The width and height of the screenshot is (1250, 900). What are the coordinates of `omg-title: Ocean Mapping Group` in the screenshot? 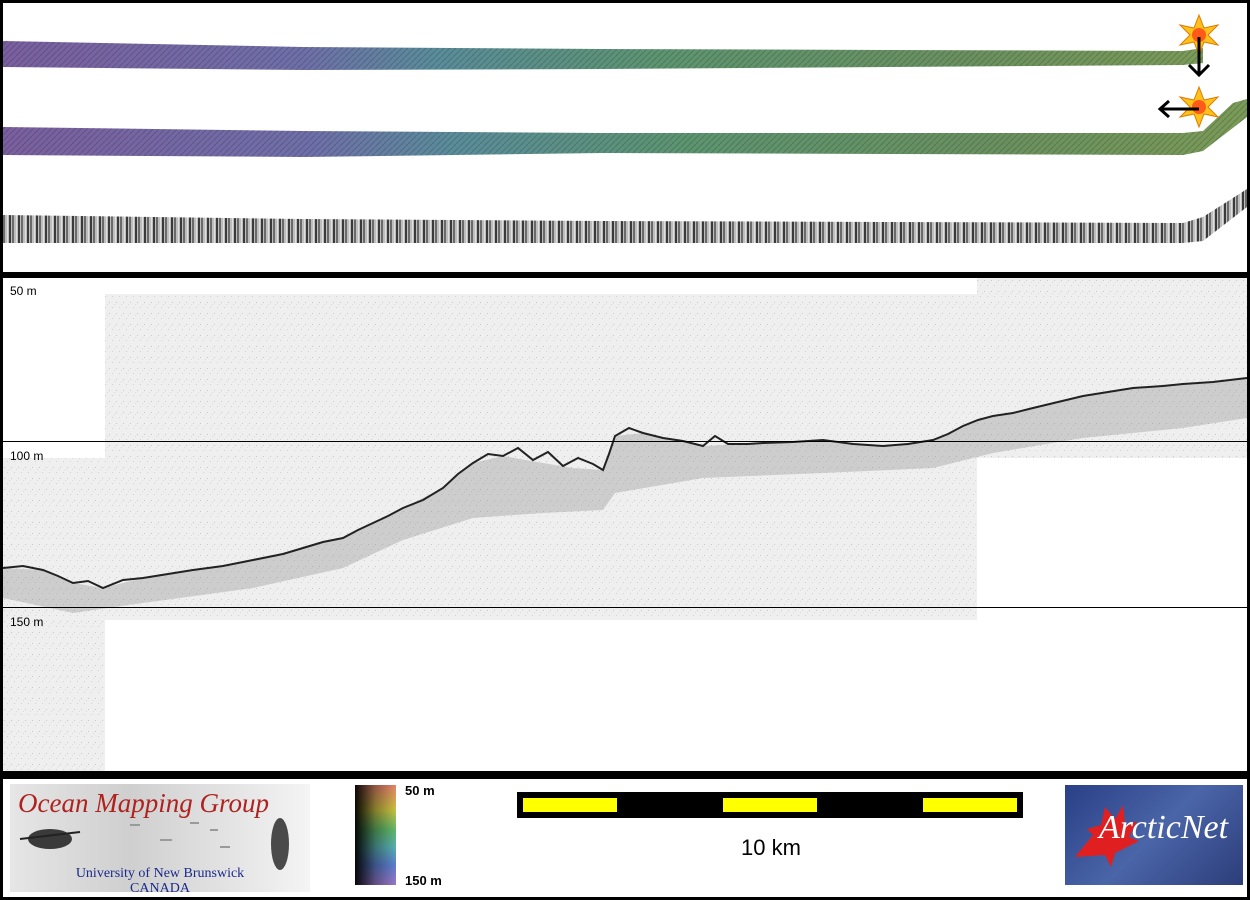 It's located at (143, 803).